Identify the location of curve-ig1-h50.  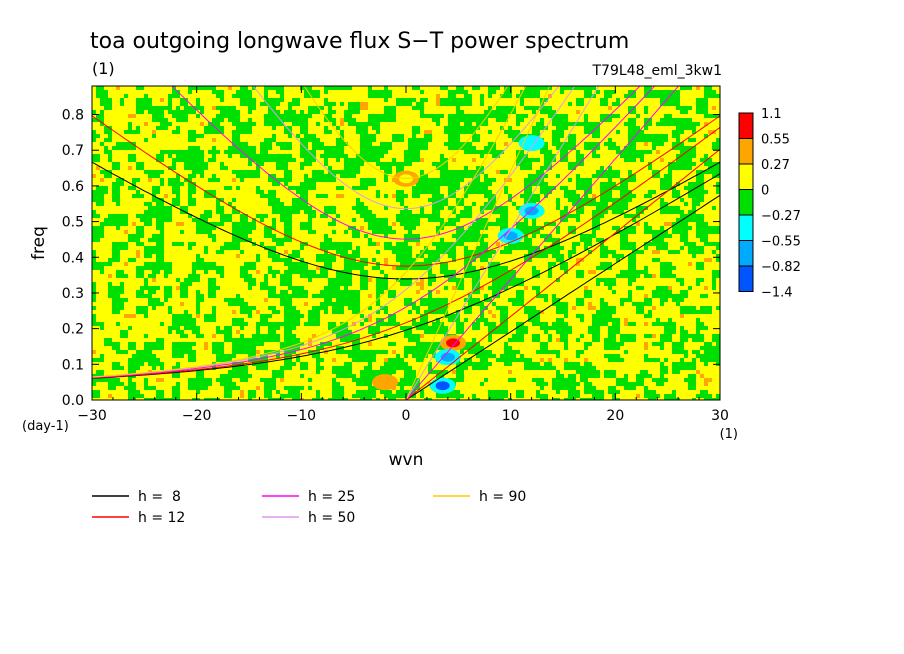
(406, 148).